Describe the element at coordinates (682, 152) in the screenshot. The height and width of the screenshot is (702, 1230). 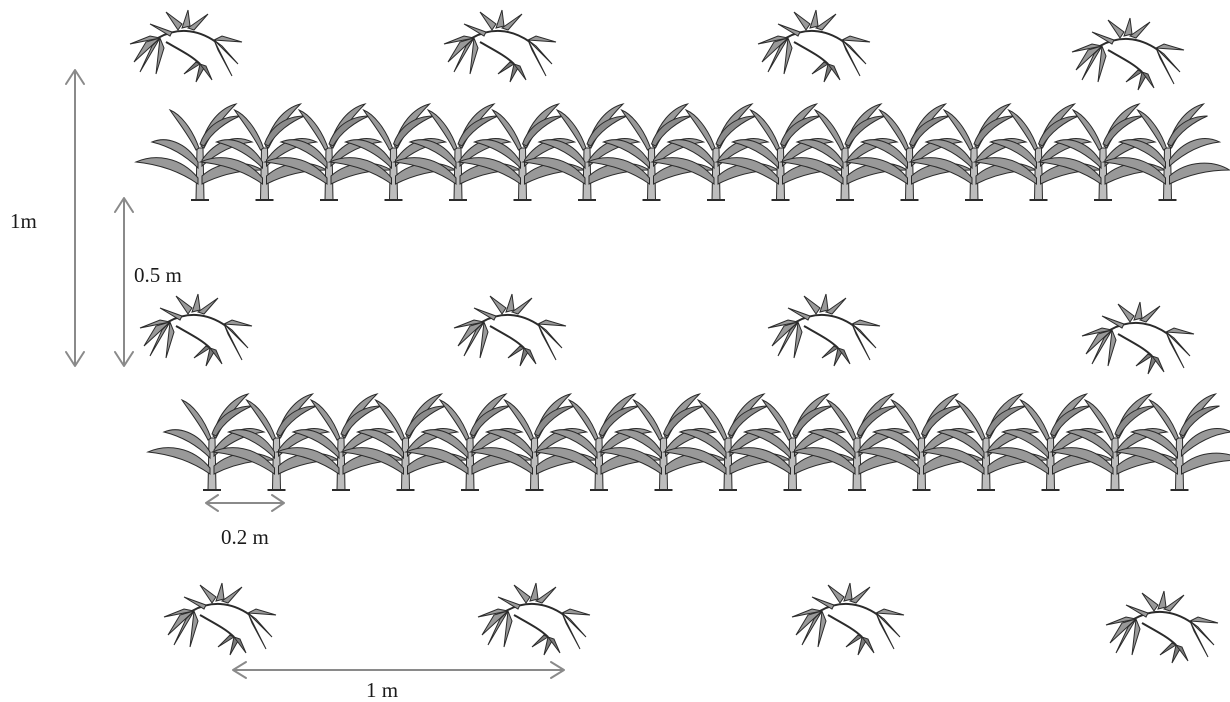
I see `maize-row-upper` at that location.